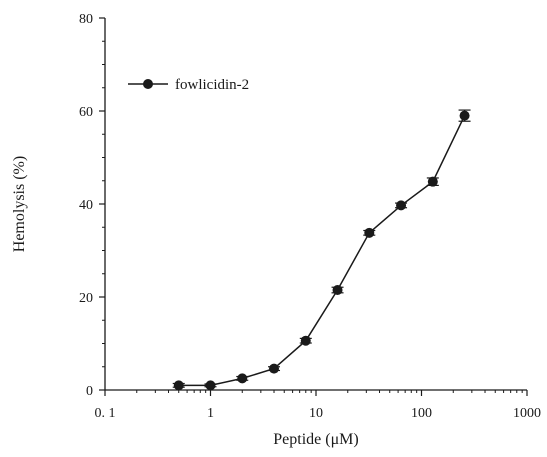 Image resolution: width=547 pixels, height=457 pixels. What do you see at coordinates (86, 298) in the screenshot?
I see `y-tick-label: 20` at bounding box center [86, 298].